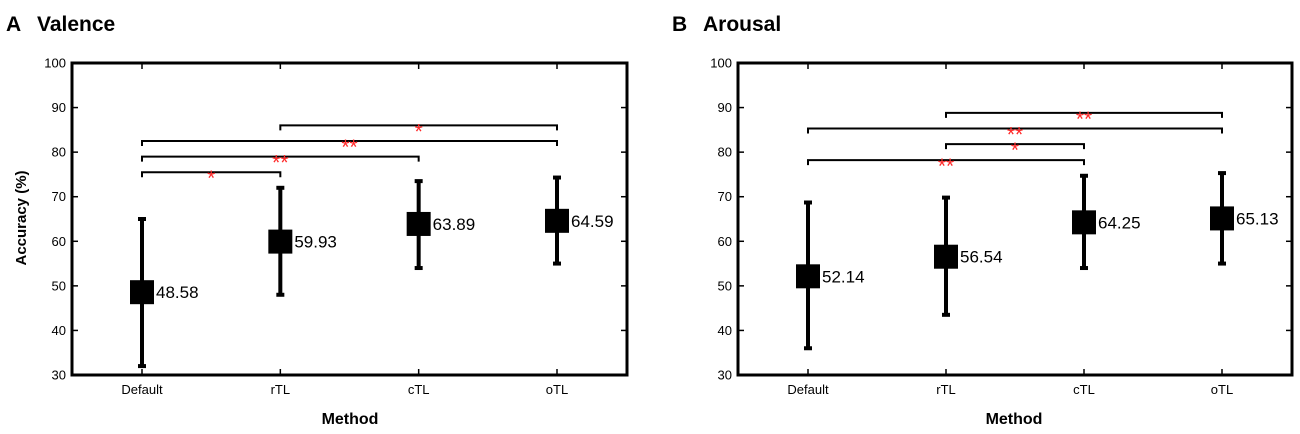 The height and width of the screenshot is (434, 1300). What do you see at coordinates (1119, 222) in the screenshot?
I see `panel-b-value-label: 64.25` at bounding box center [1119, 222].